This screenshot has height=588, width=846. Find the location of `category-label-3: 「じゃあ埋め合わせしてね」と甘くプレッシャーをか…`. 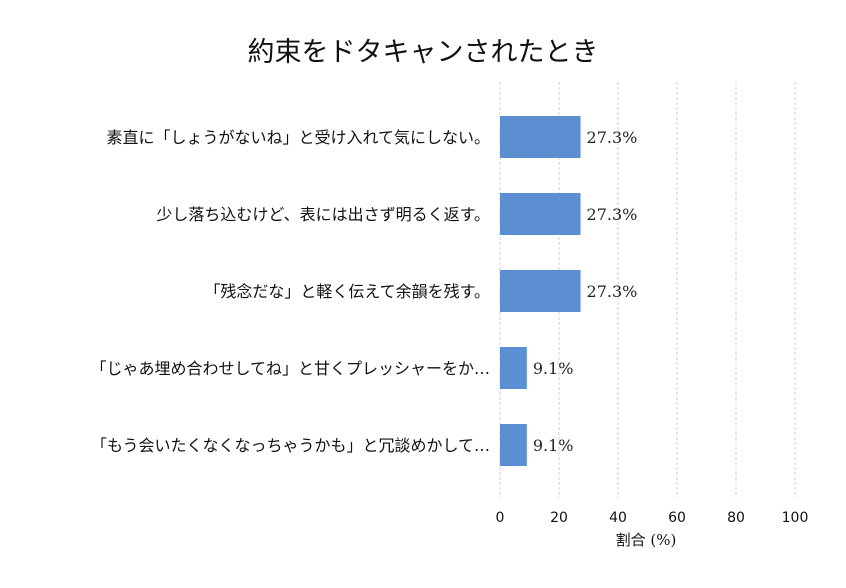

category-label-3: 「じゃあ埋め合わせしてね」と甘くプレッシャーをか… is located at coordinates (290, 368).